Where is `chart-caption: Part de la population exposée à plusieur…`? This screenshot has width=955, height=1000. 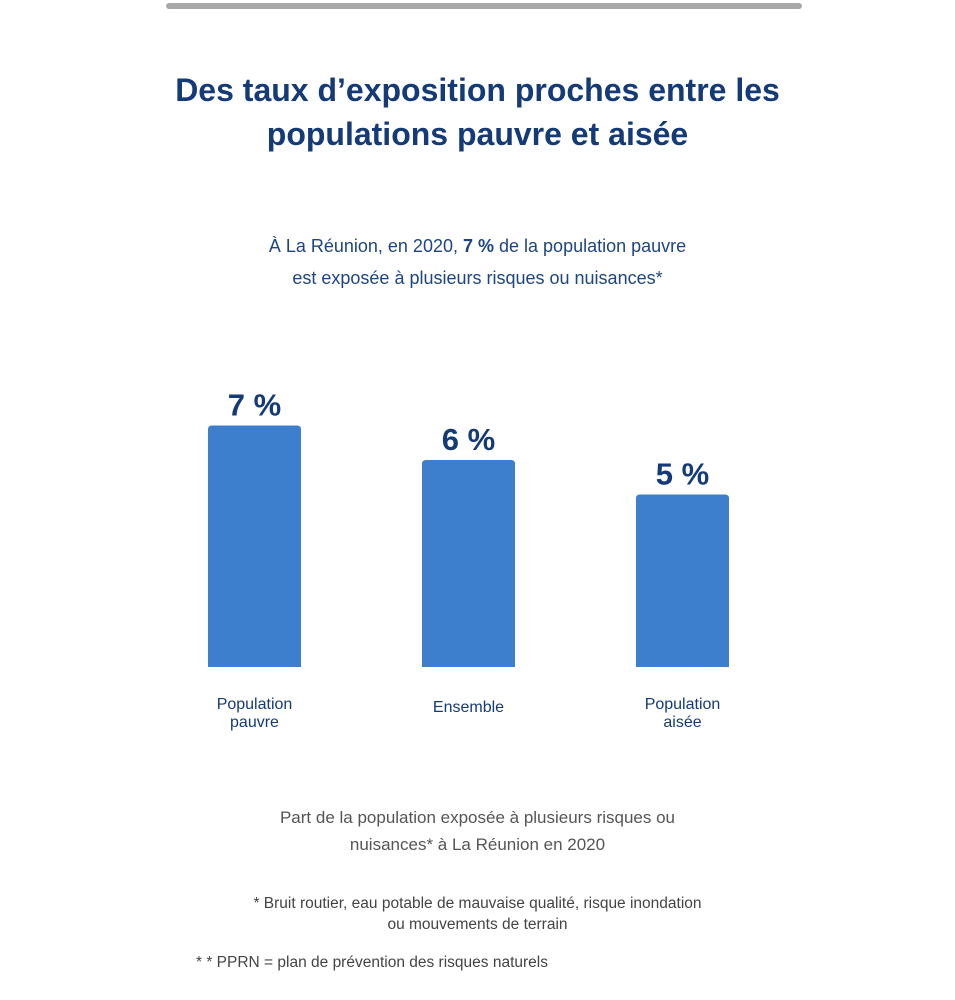
chart-caption: Part de la population exposée à plusieur… is located at coordinates (477, 831).